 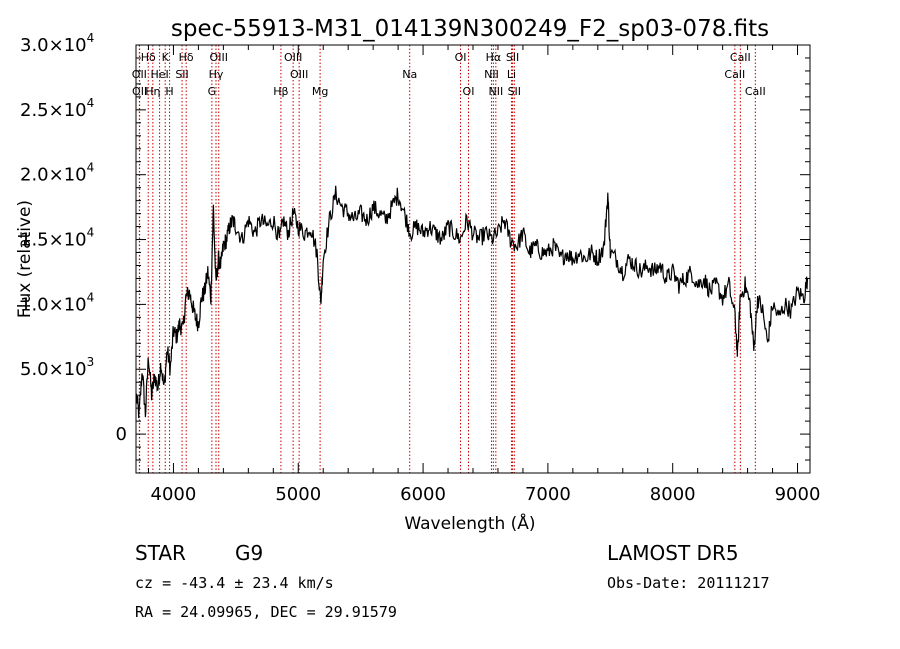 What do you see at coordinates (57, 238) in the screenshot?
I see `y-tick-label: 1.5×10⁴` at bounding box center [57, 238].